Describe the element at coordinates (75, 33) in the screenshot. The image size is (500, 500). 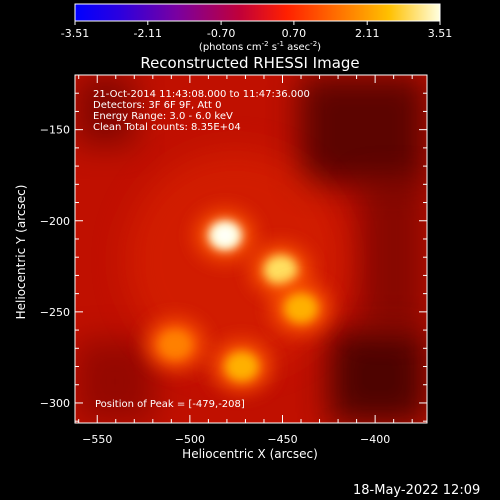
I see `colorbar-tick-label: -3.51` at that location.